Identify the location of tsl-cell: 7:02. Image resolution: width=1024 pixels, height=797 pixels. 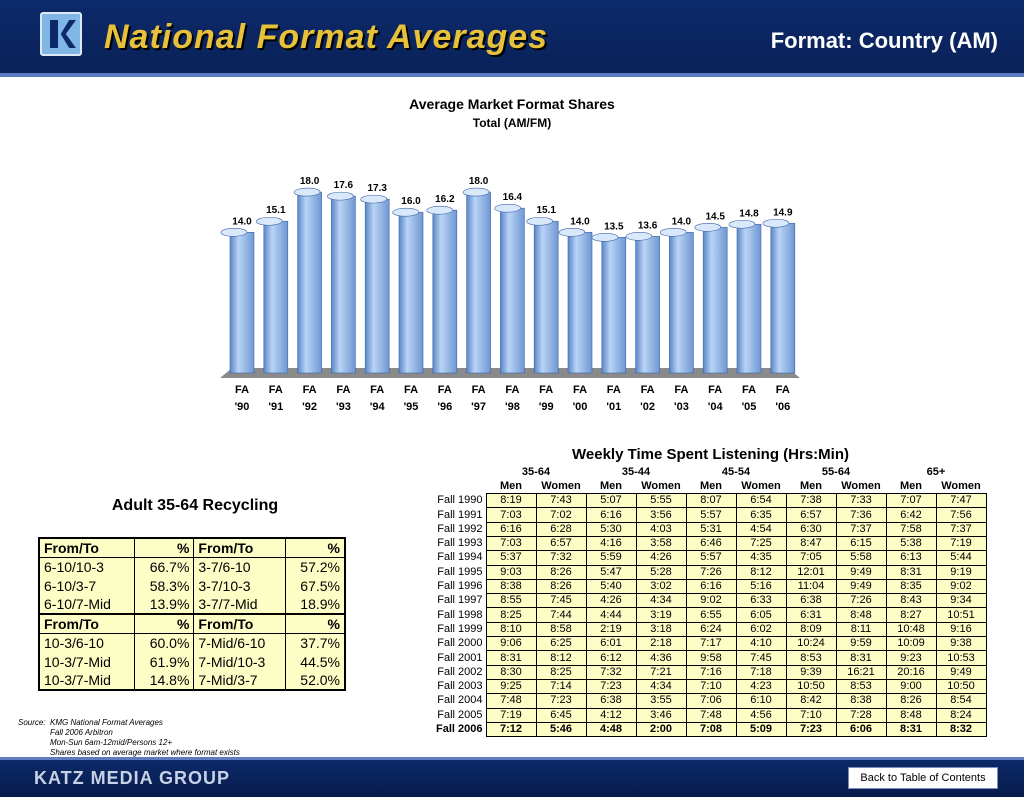
(561, 515).